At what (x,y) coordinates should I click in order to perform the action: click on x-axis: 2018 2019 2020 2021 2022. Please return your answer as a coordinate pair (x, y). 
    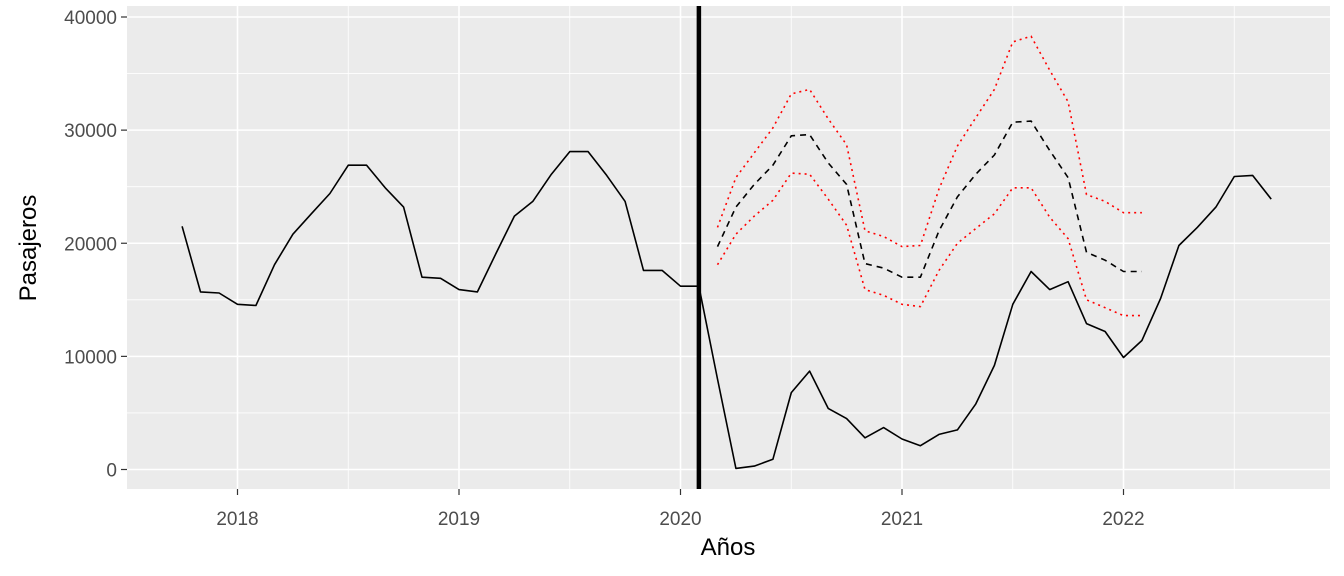
    Looking at the image, I should click on (680, 509).